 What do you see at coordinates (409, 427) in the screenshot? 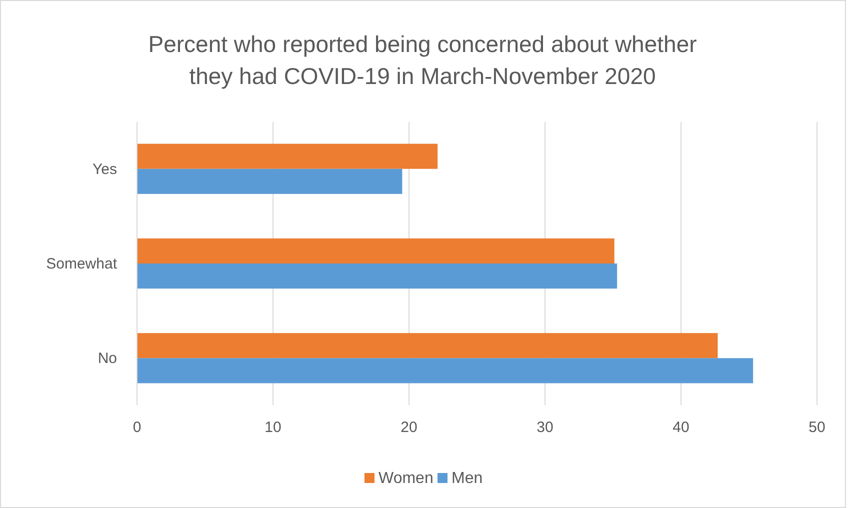
I see `x-tick-label: 20` at bounding box center [409, 427].